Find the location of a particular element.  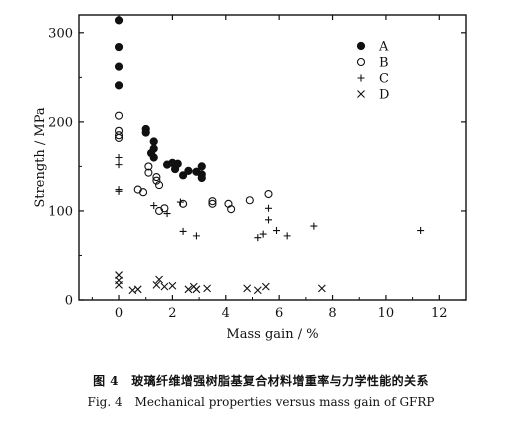

legend-marker-b is located at coordinates (361, 62).